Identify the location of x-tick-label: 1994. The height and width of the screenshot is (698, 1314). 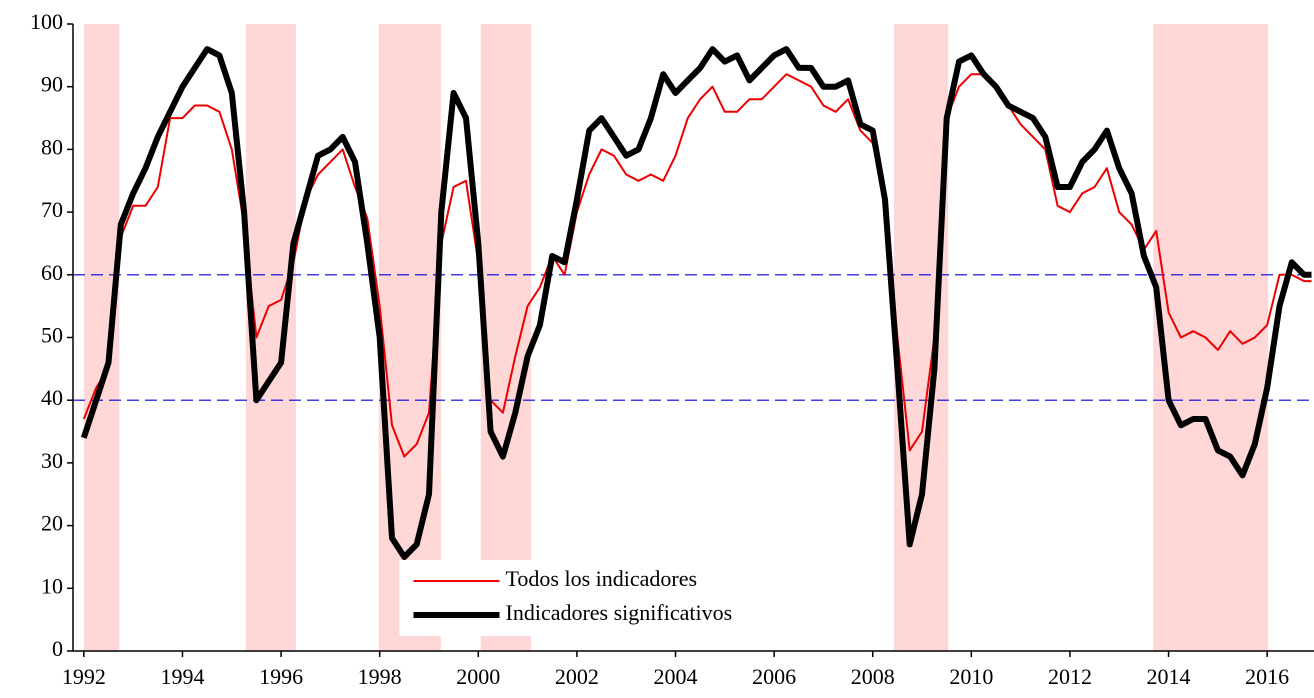
(182, 676).